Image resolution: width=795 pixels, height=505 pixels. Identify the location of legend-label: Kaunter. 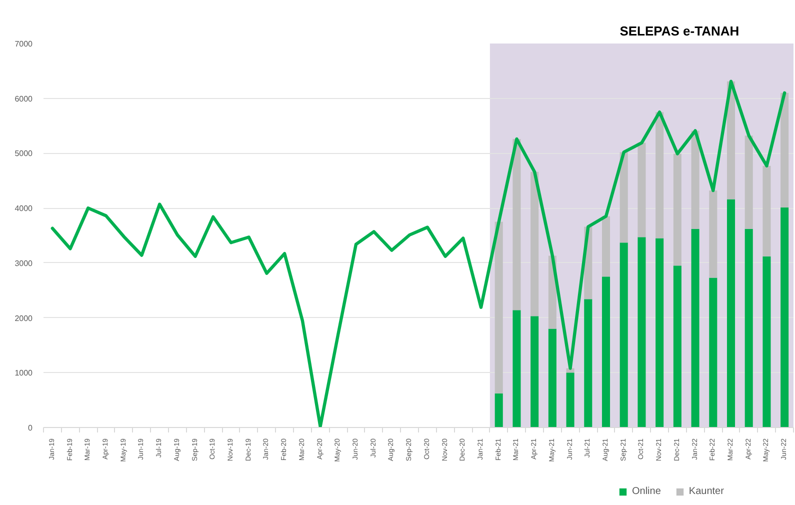
(706, 491).